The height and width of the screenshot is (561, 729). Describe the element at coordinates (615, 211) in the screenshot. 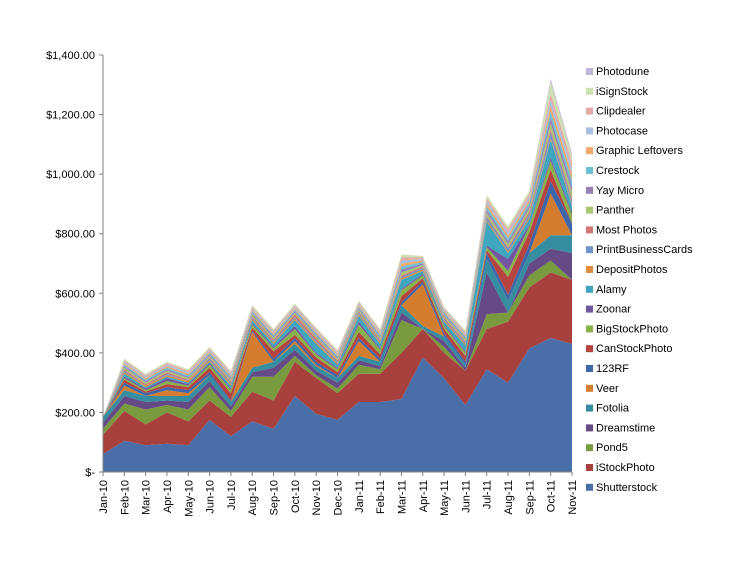

I see `legend-label: Panther` at that location.